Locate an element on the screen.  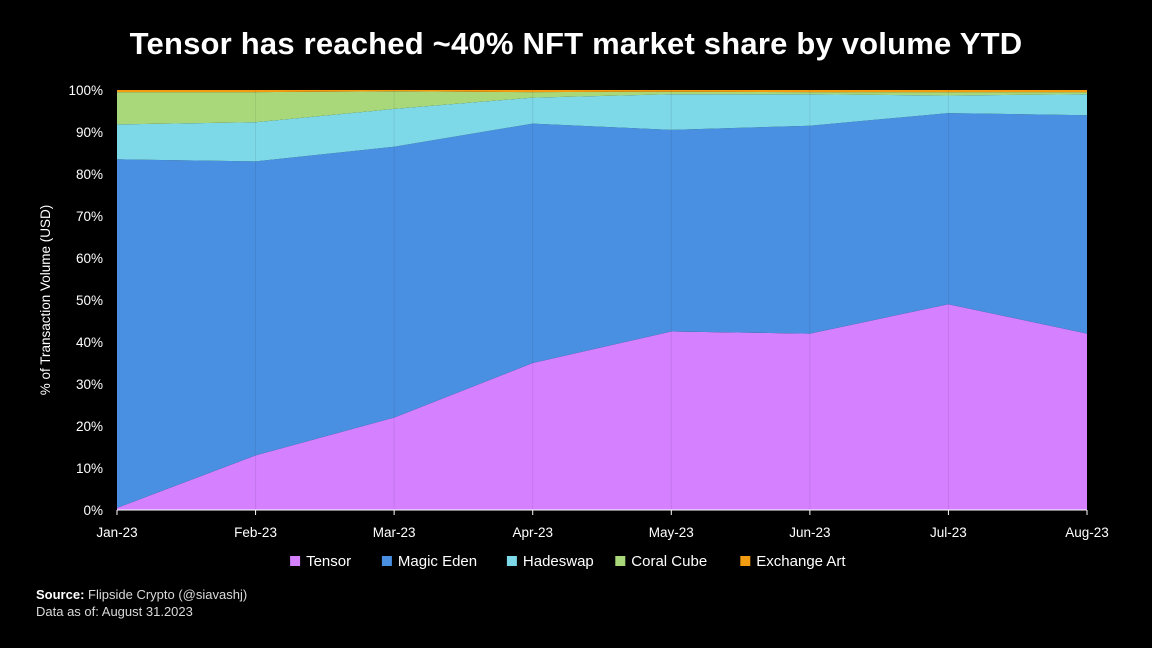
x-tick-label: Apr-23 is located at coordinates (532, 532).